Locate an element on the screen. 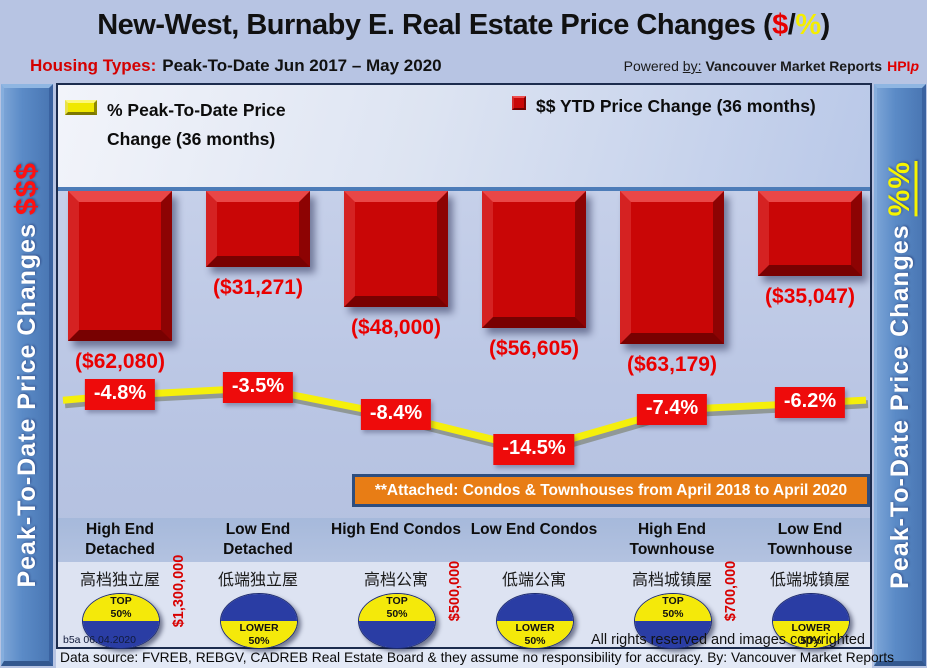 The width and height of the screenshot is (927, 668). bar-low-end-townhouse is located at coordinates (810, 233).